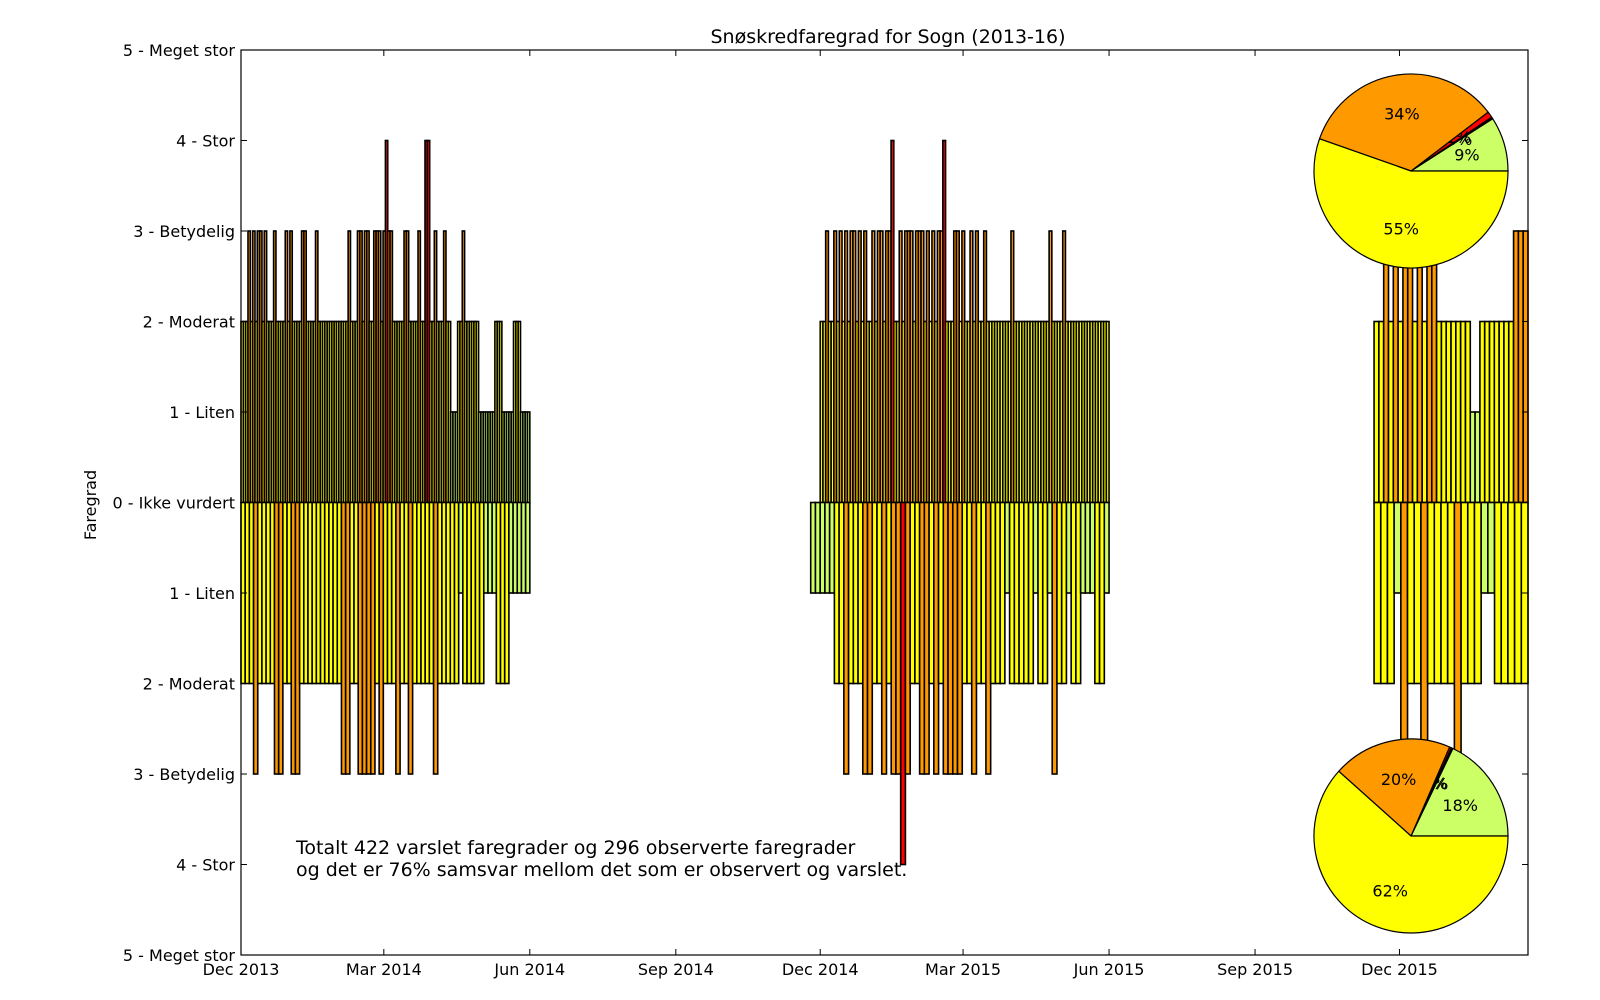 This screenshot has width=1600, height=1000. What do you see at coordinates (1390, 890) in the screenshot?
I see `pie-slice-label: 62%` at bounding box center [1390, 890].